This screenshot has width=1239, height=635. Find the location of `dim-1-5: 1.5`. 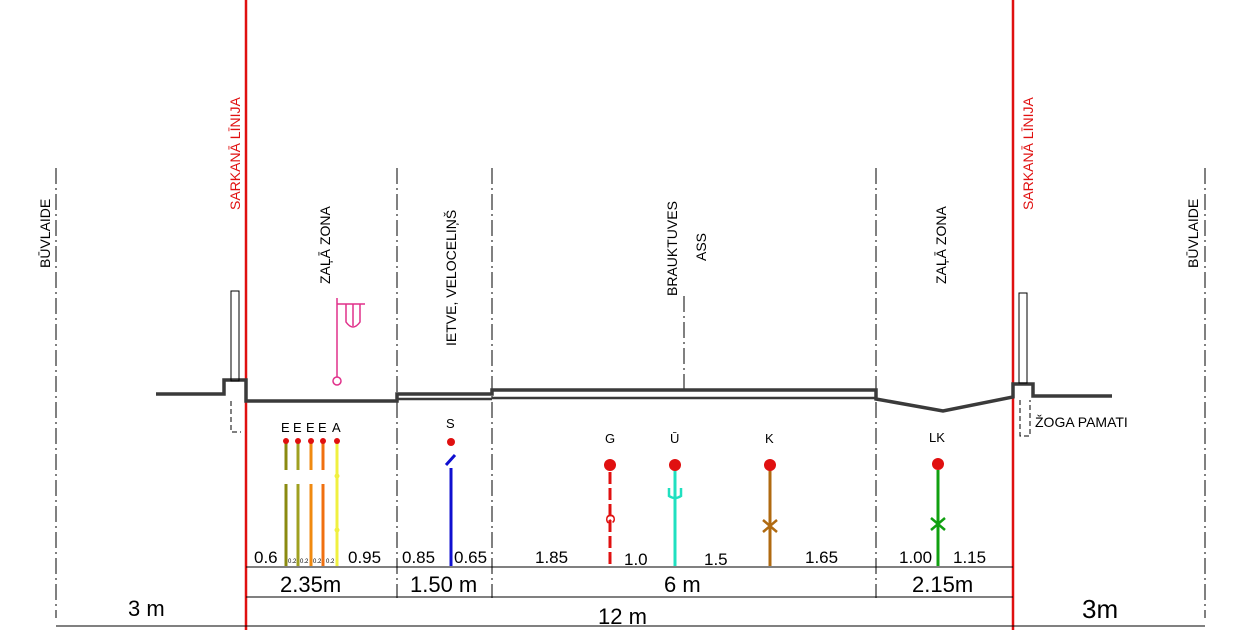

dim-1-5: 1.5 is located at coordinates (716, 559).